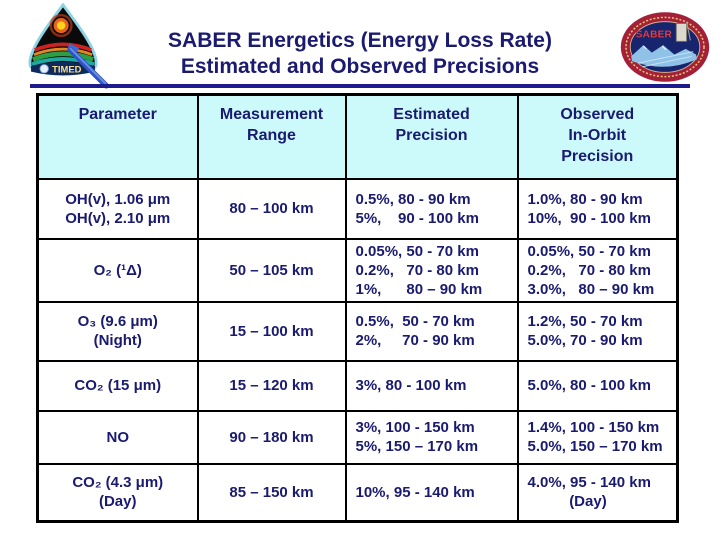 The width and height of the screenshot is (720, 540). I want to click on cell-range: 15 – 120 km, so click(271, 385).